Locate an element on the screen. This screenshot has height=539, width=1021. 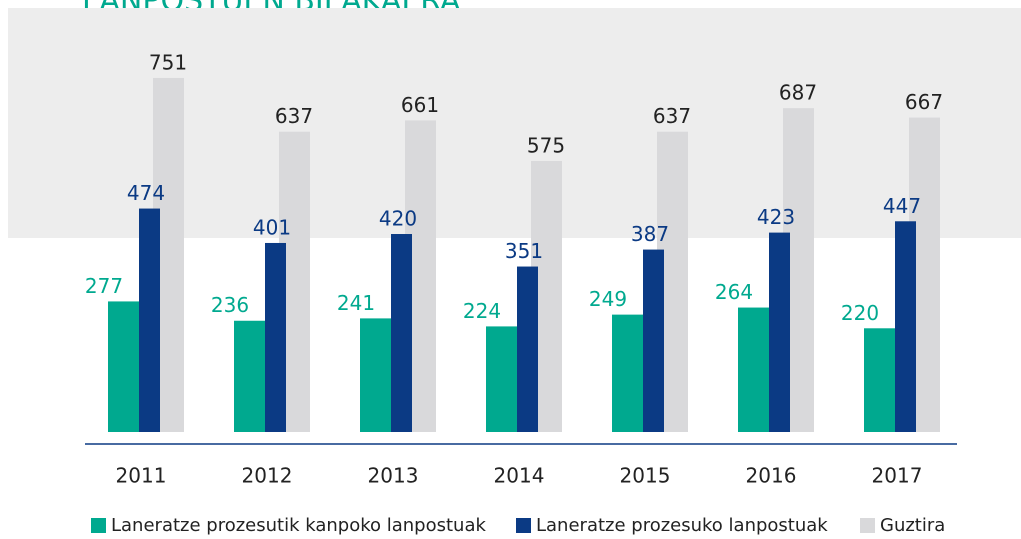
x-tick-label: 2016 is located at coordinates (771, 476).